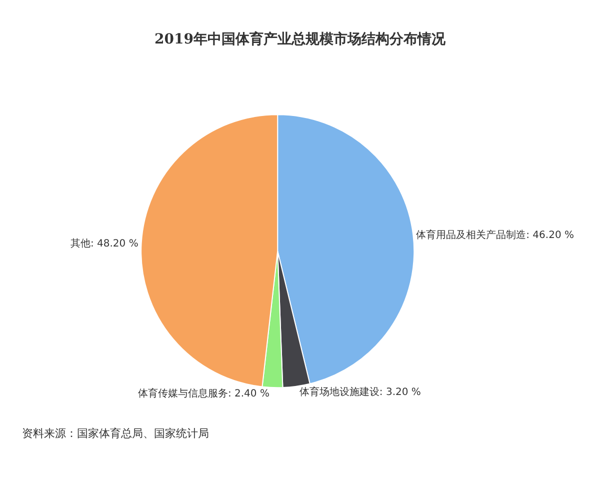 Image resolution: width=600 pixels, height=480 pixels. I want to click on slice-label: 体育用品及相关产品制造: 46.20 %, so click(495, 234).